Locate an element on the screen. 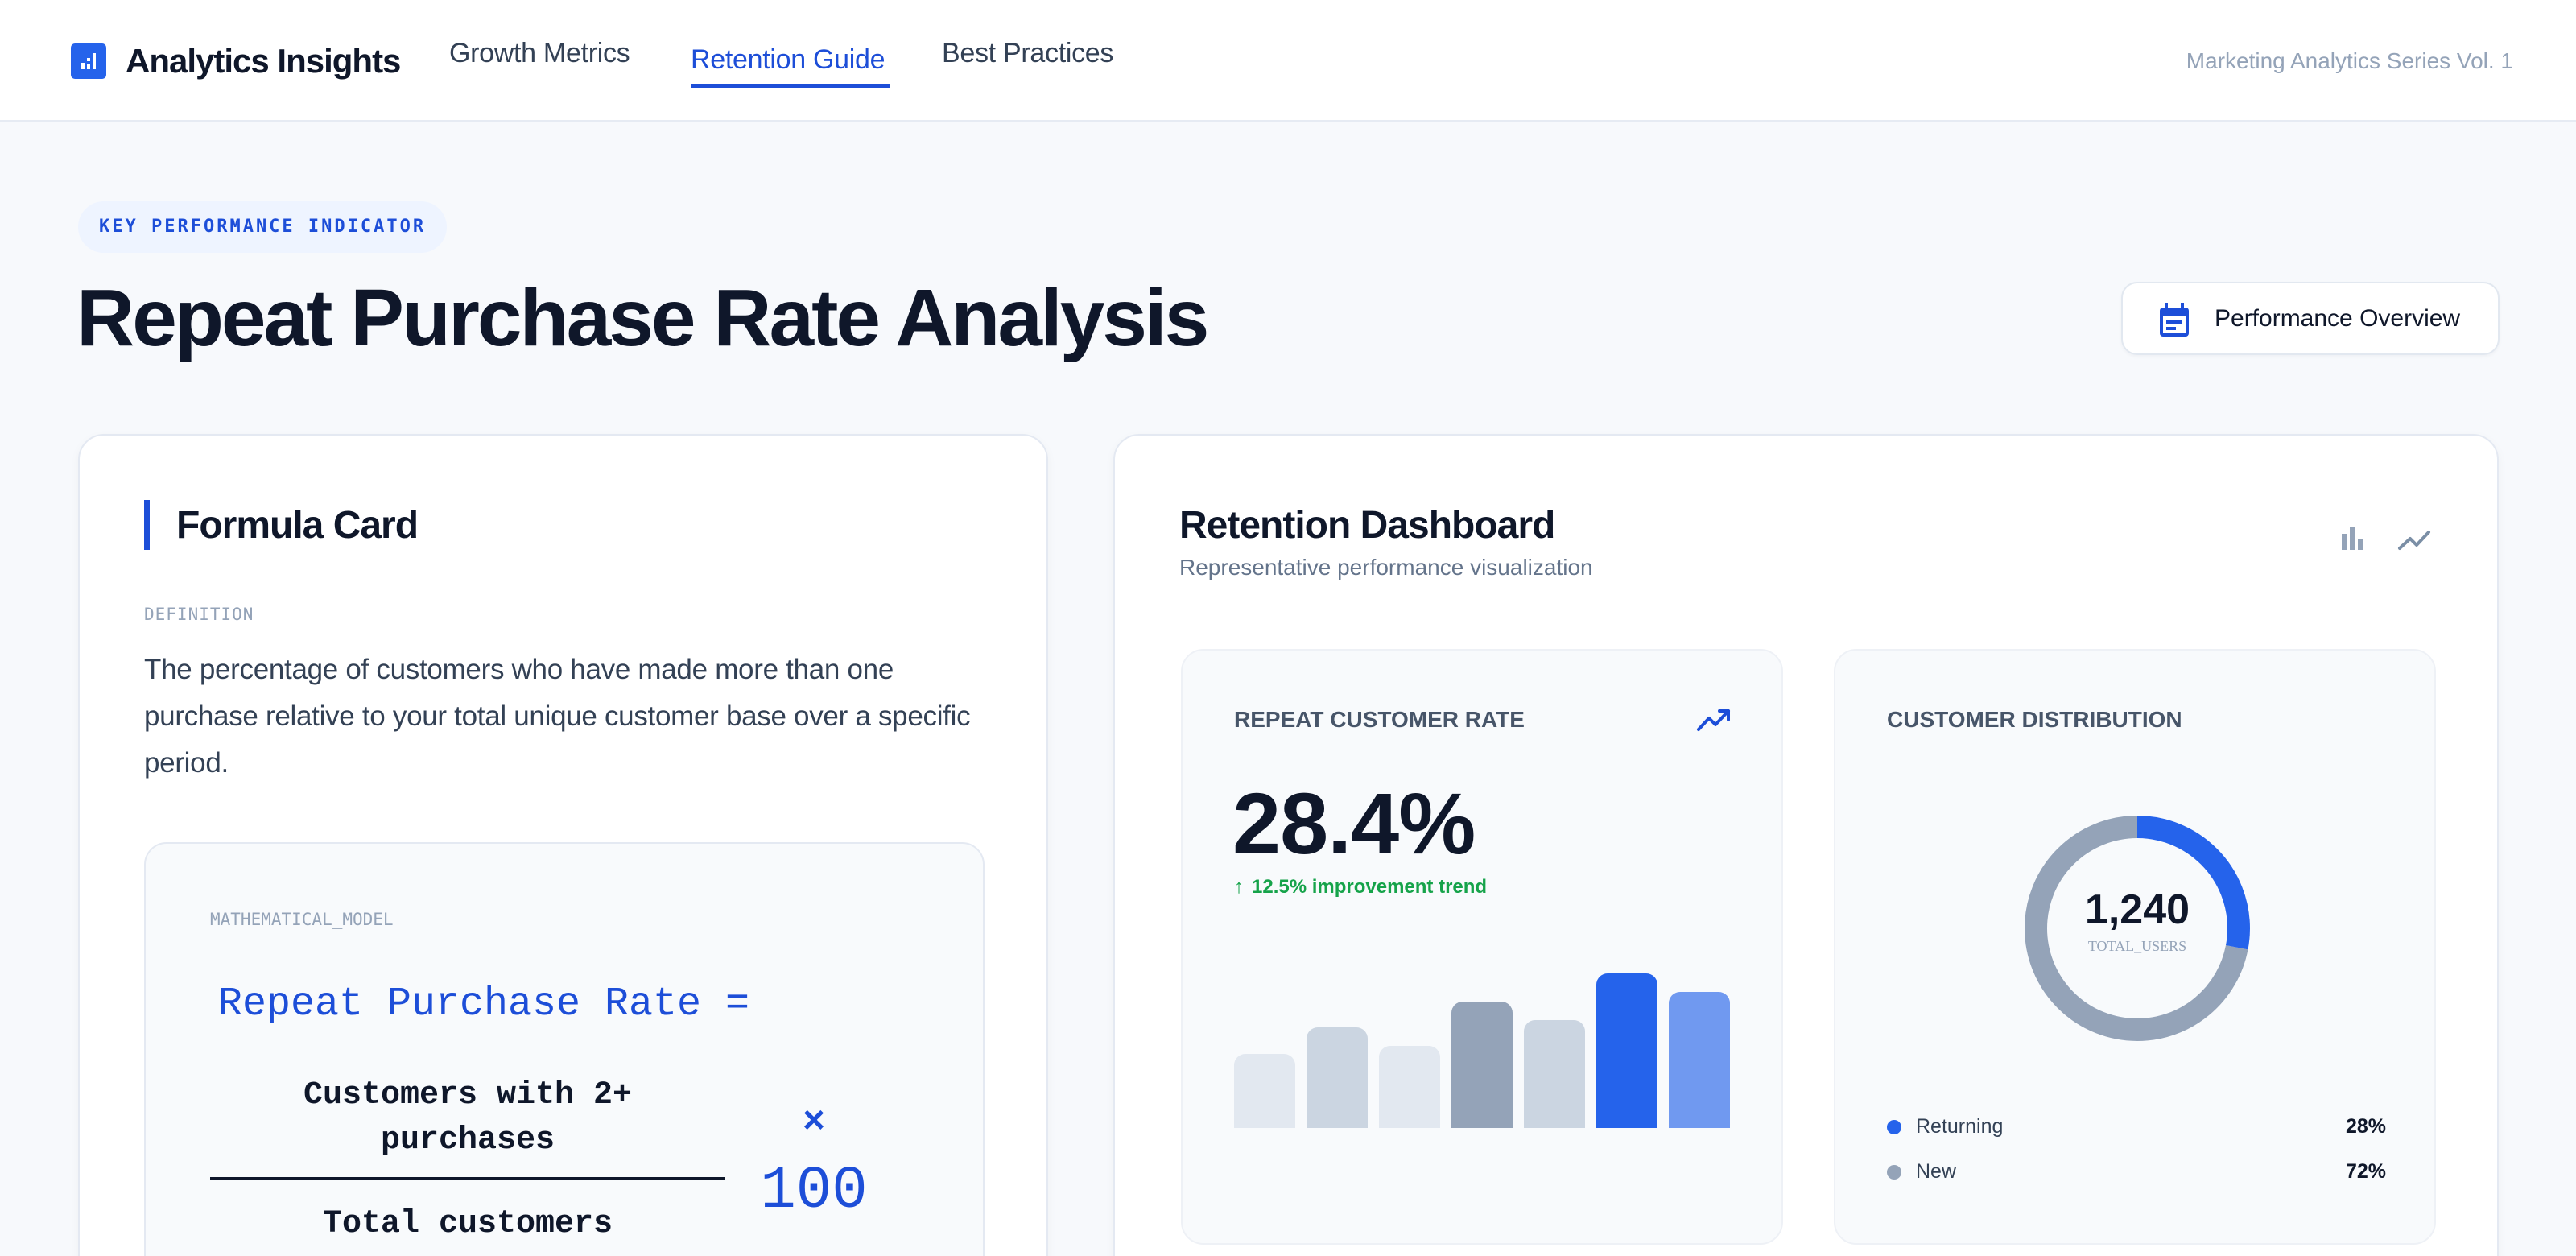 This screenshot has height=1256, width=2576. repeat-rate-value: 28.4% is located at coordinates (1354, 823).